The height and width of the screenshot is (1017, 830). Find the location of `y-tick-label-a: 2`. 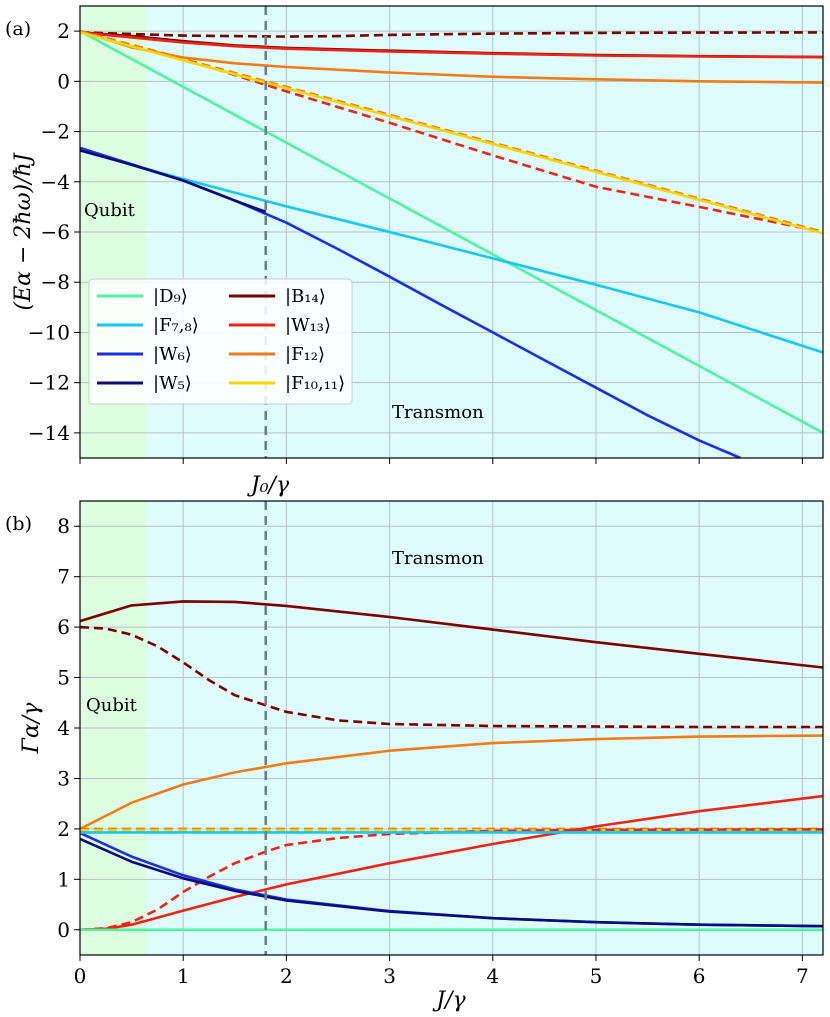

y-tick-label-a: 2 is located at coordinates (63, 31).